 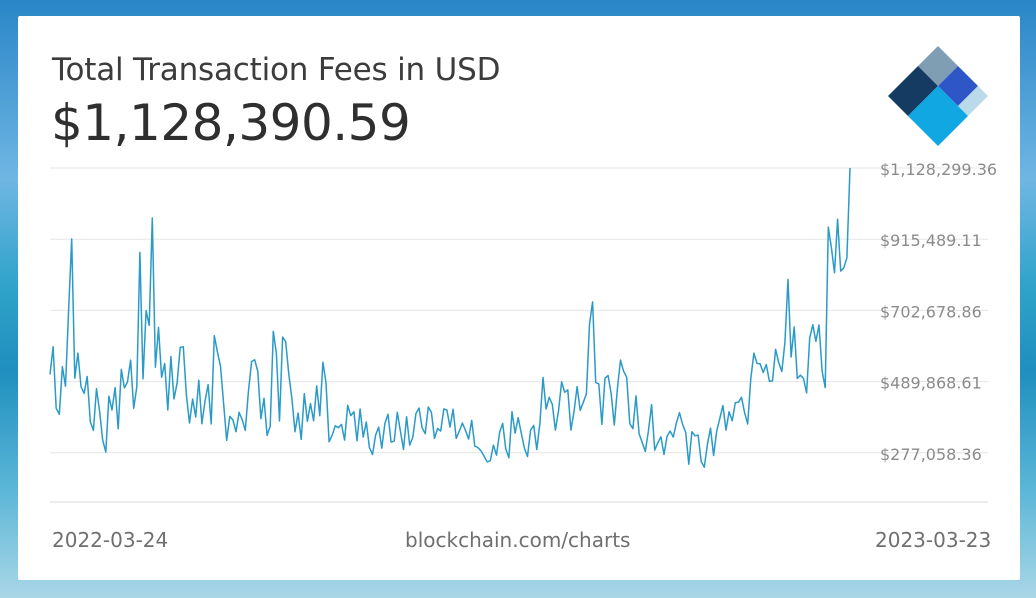 What do you see at coordinates (931, 311) in the screenshot?
I see `y-tick-label: $702,678.86` at bounding box center [931, 311].